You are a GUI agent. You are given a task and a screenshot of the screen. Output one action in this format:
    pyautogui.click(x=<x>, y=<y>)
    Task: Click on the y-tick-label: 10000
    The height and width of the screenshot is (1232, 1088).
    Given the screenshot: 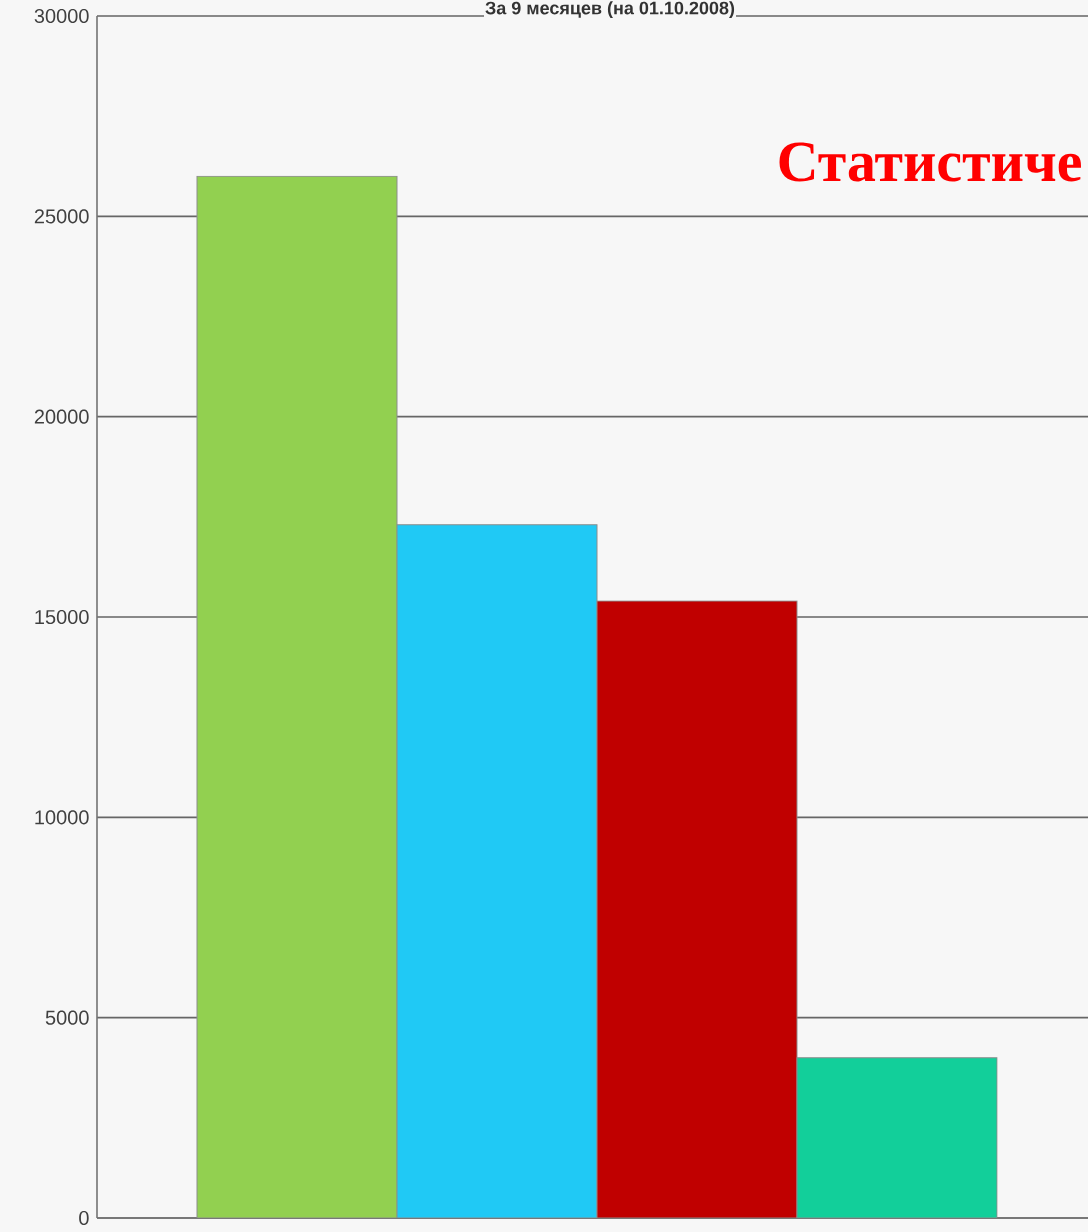 What is the action you would take?
    pyautogui.click(x=62, y=817)
    